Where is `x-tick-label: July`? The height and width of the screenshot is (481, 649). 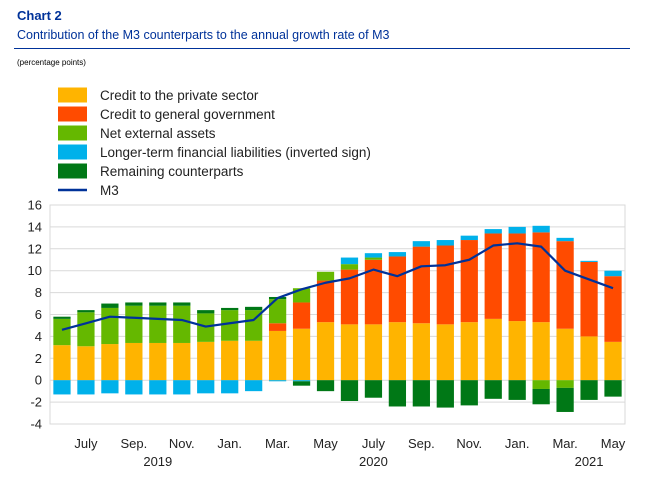
x-tick-label: July is located at coordinates (374, 443).